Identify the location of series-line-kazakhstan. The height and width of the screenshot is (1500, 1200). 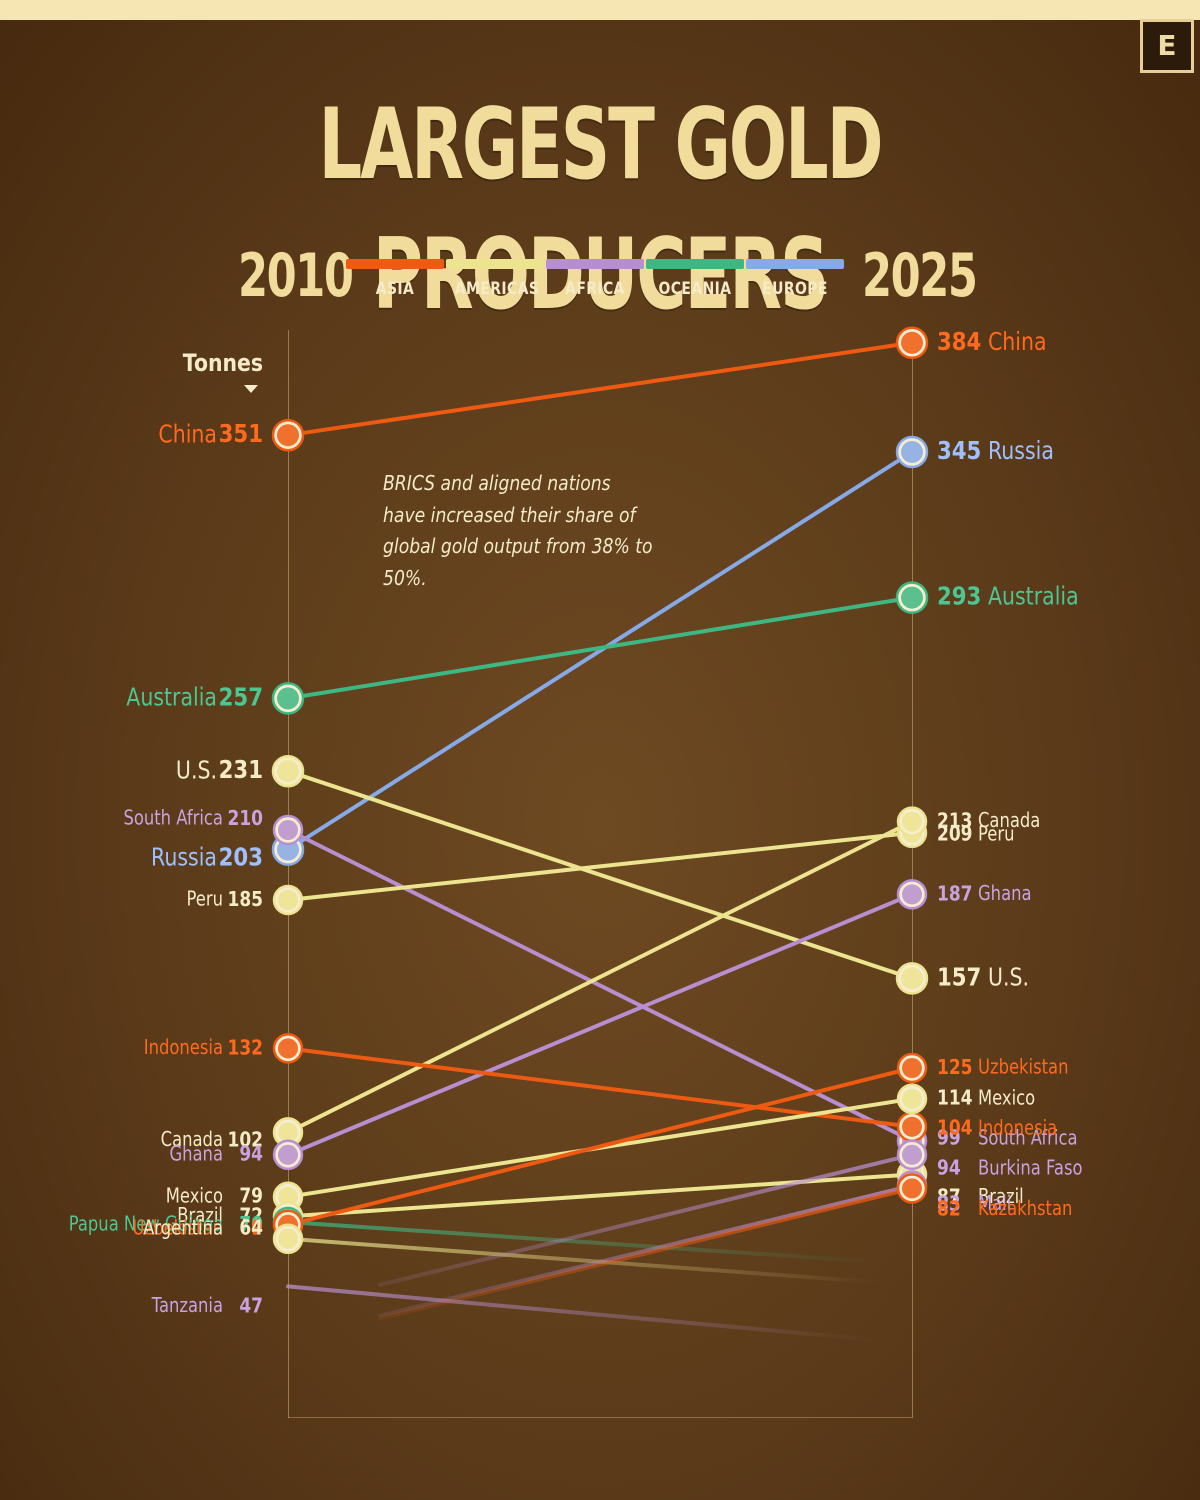
(646, 1253).